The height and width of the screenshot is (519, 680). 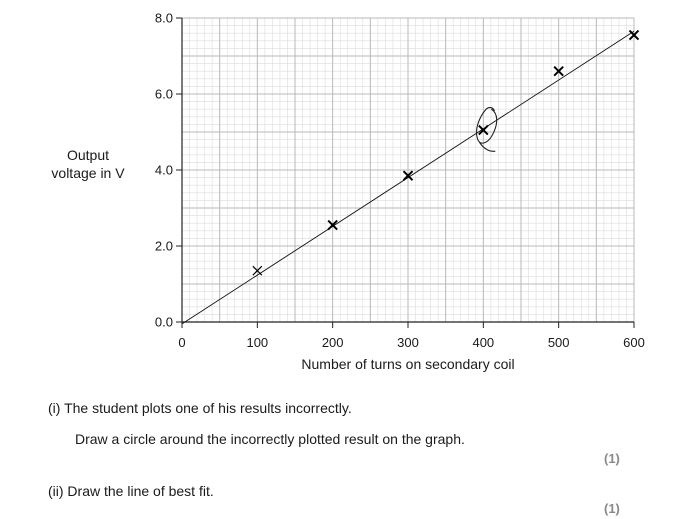 I want to click on annotation-group, so click(x=487, y=129).